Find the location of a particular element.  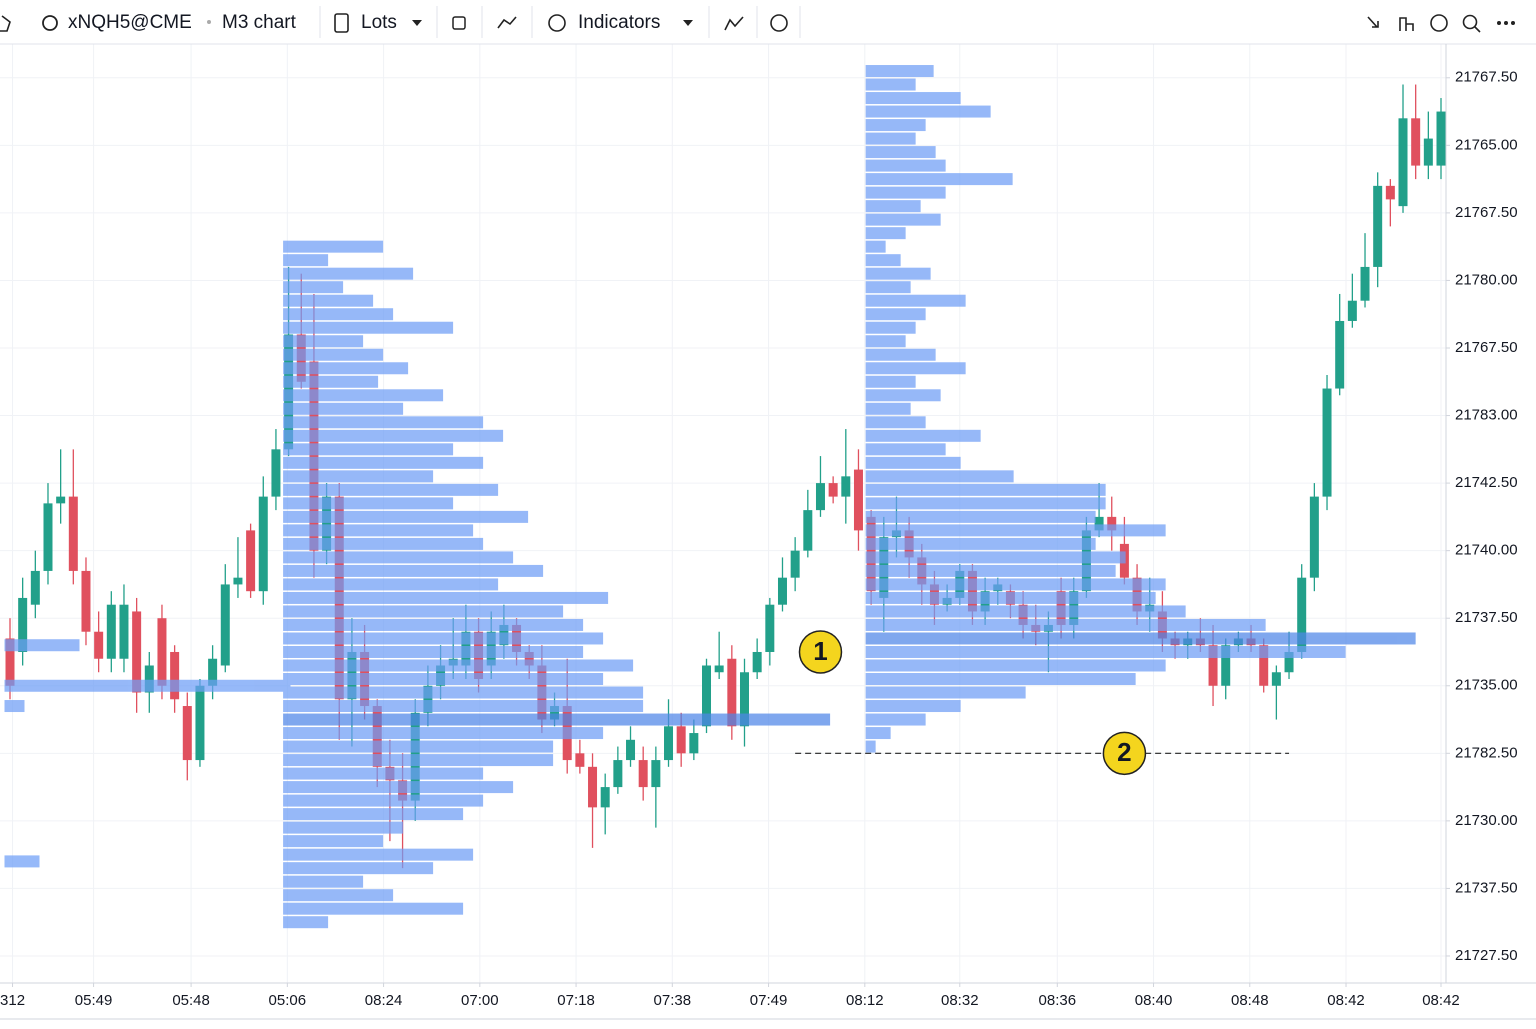

x-tick-label: 07:18 is located at coordinates (576, 1000).